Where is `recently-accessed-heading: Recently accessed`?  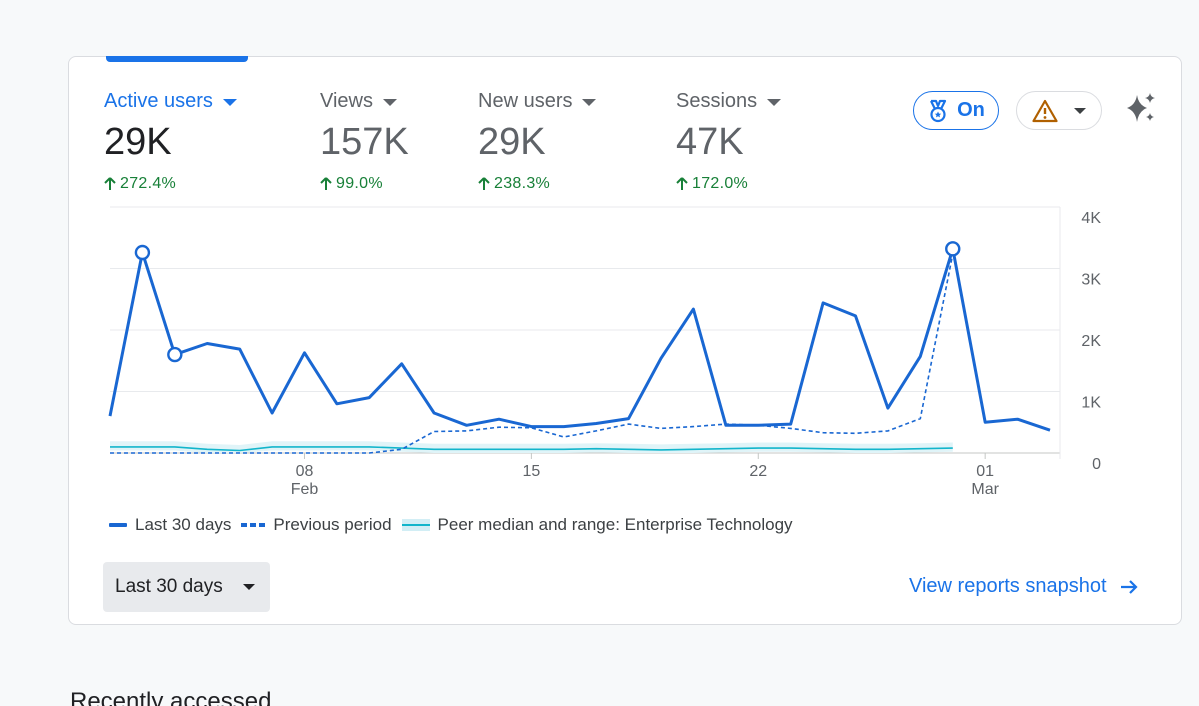
recently-accessed-heading: Recently accessed is located at coordinates (171, 697).